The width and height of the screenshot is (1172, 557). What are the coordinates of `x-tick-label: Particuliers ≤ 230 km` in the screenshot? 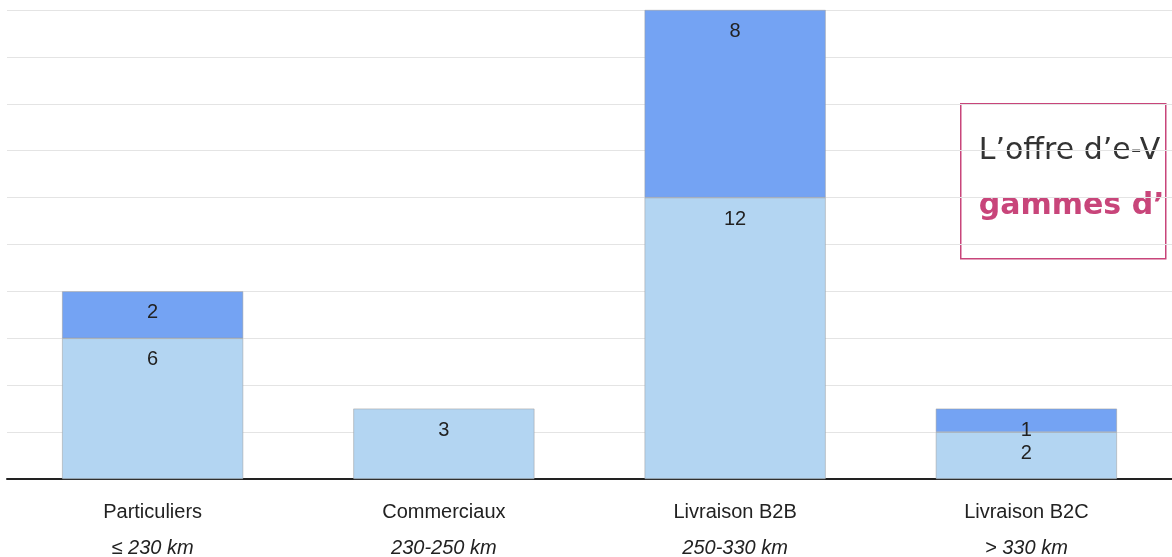 It's located at (153, 528).